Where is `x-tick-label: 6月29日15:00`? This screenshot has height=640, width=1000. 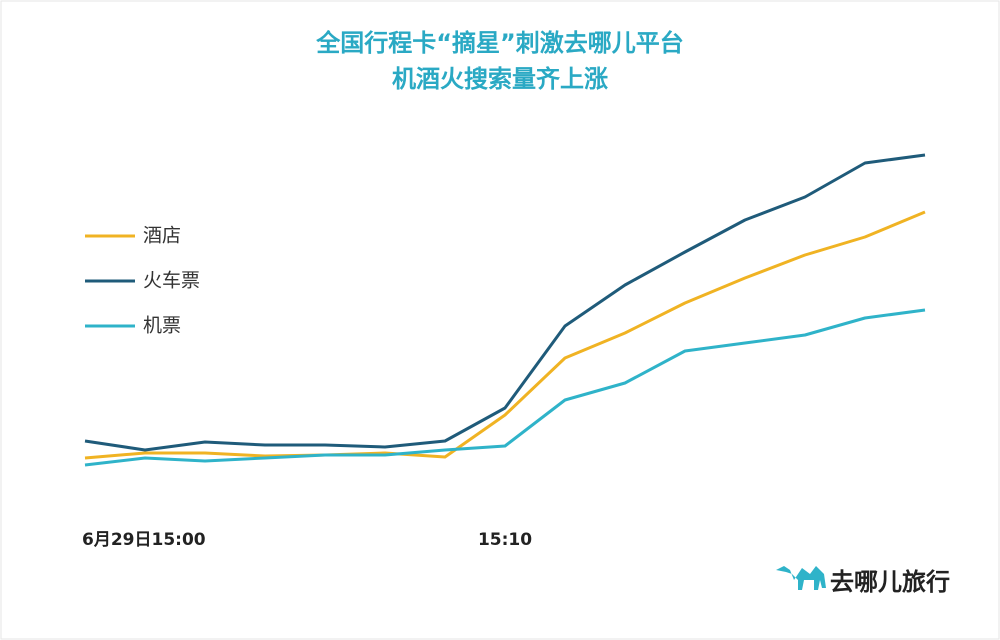
x-tick-label: 6月29日15:00 is located at coordinates (144, 540).